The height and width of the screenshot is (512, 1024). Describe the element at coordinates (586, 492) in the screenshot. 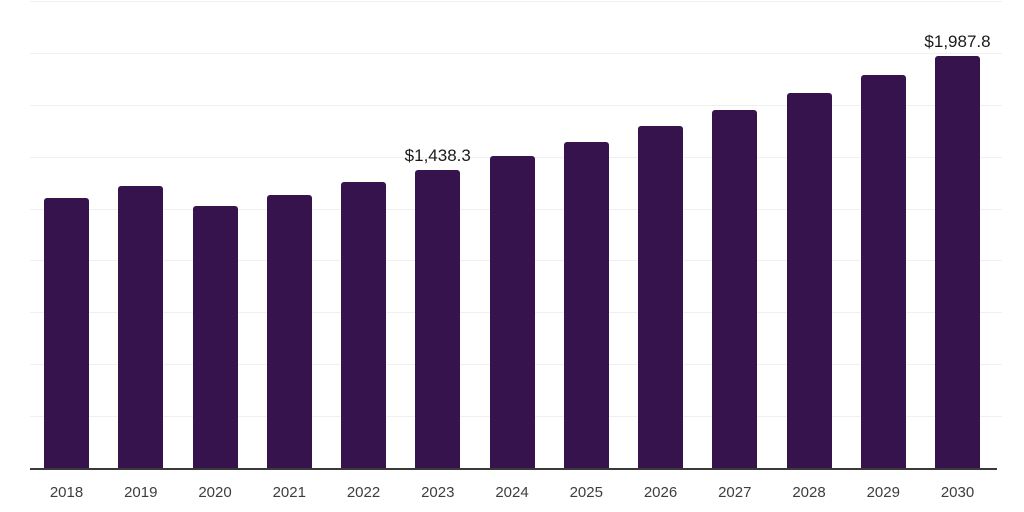

I see `x-tick-label-2025: 2025` at that location.